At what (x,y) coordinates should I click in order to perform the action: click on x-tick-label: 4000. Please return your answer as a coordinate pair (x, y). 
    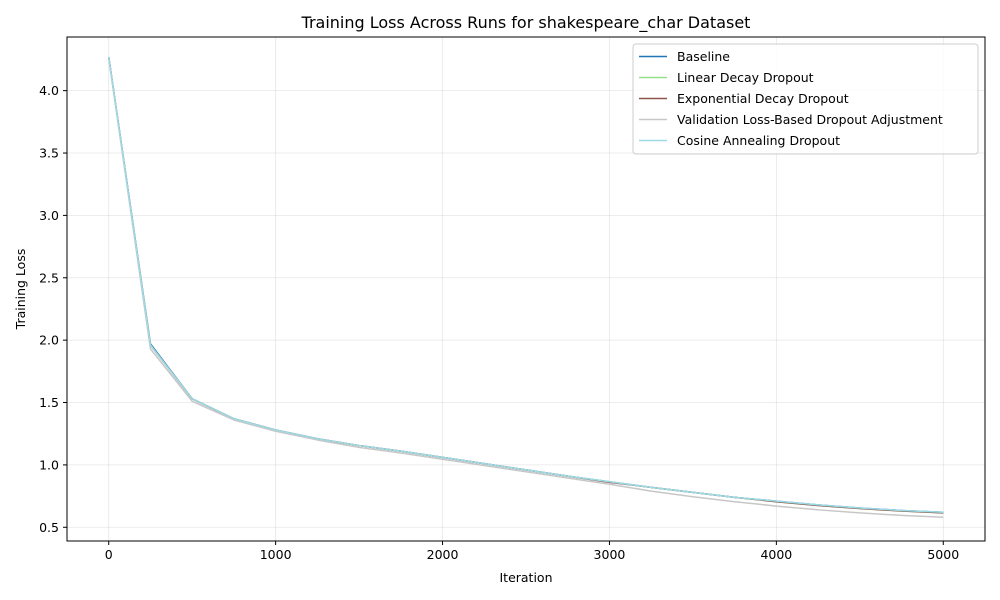
    Looking at the image, I should click on (776, 554).